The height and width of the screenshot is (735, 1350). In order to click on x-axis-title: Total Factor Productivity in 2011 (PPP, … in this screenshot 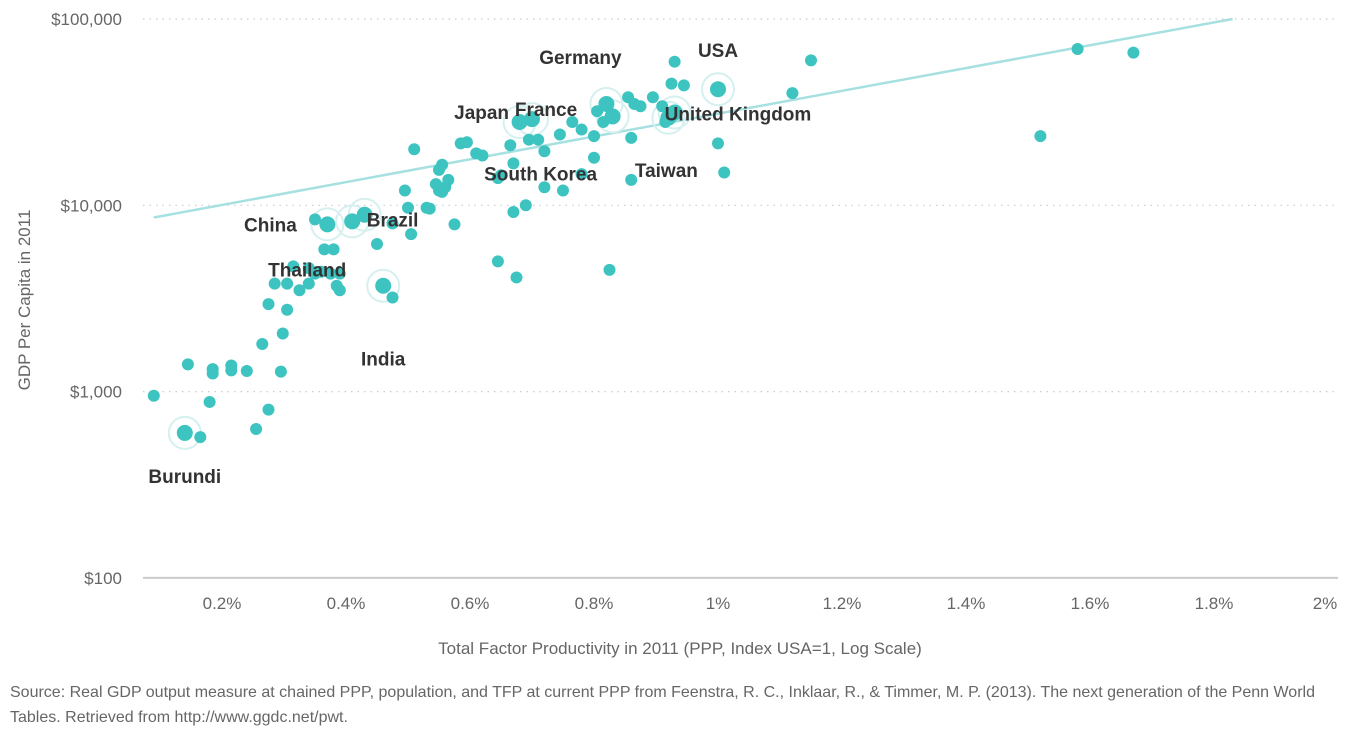, I will do `click(680, 648)`.